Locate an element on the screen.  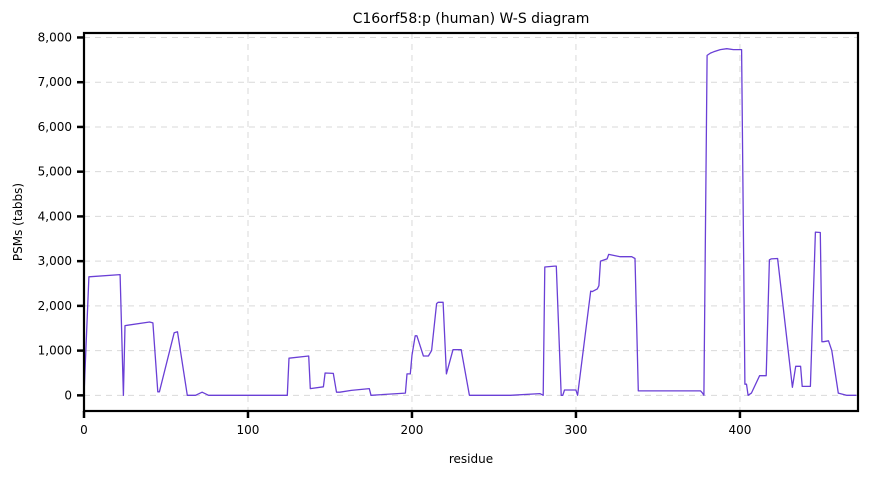
y-tick-label: 1,000 is located at coordinates (55, 351).